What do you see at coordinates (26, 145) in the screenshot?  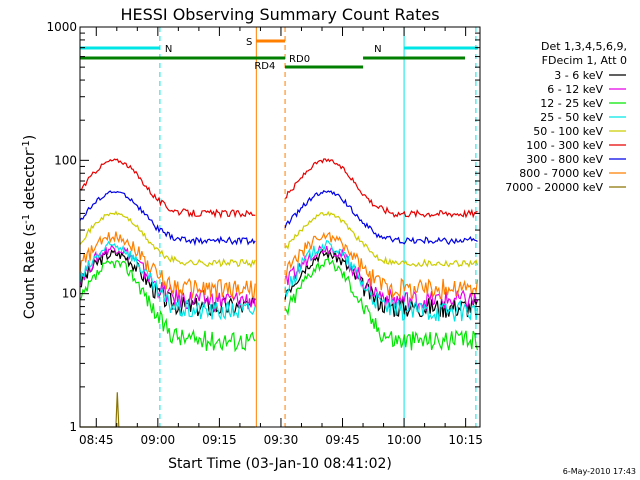 I see `y-axis-label-sup2: -1` at bounding box center [26, 145].